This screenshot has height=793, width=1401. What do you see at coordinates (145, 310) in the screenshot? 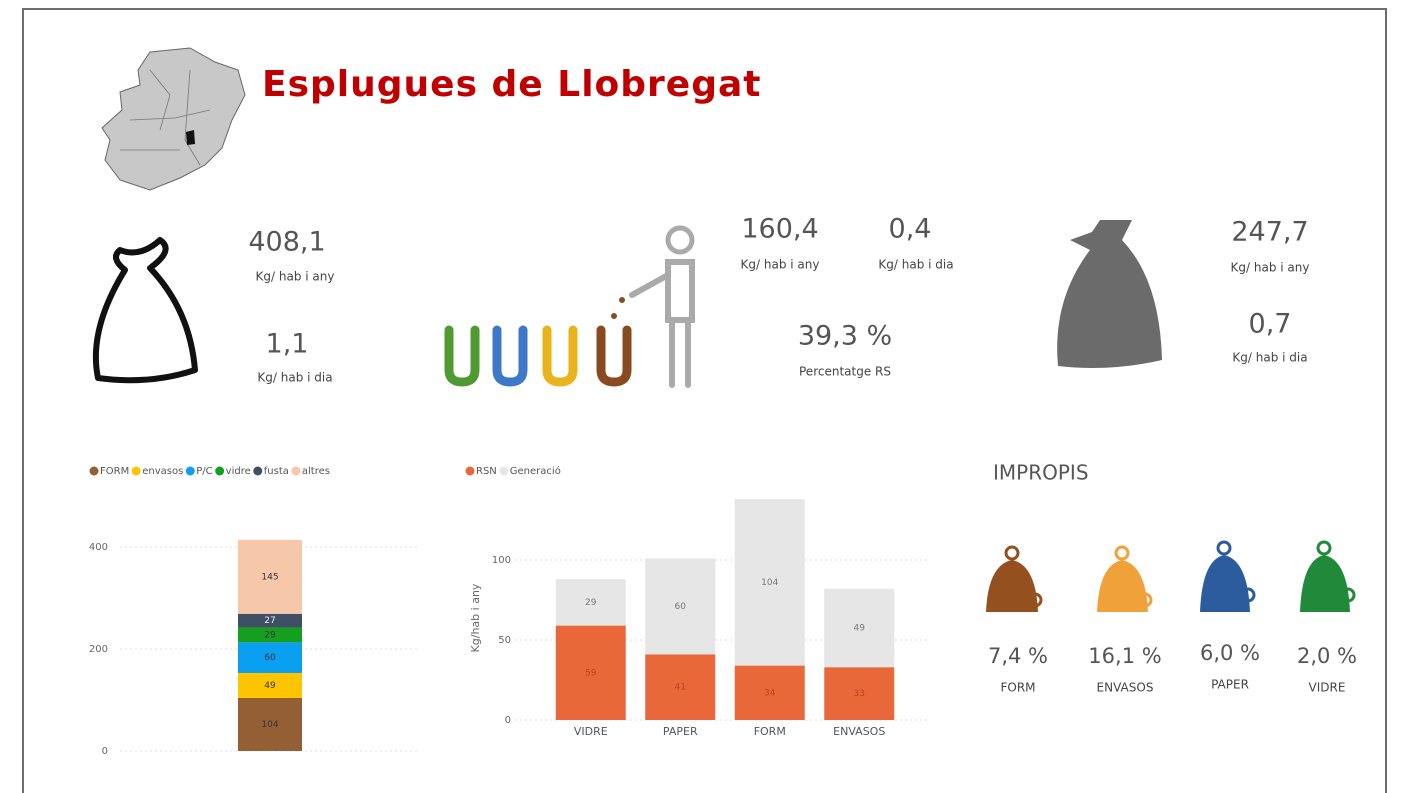
I see `bag-outline-icon` at bounding box center [145, 310].